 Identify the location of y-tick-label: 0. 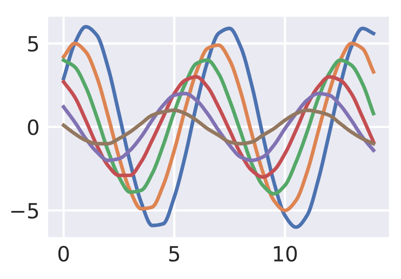
(33, 127).